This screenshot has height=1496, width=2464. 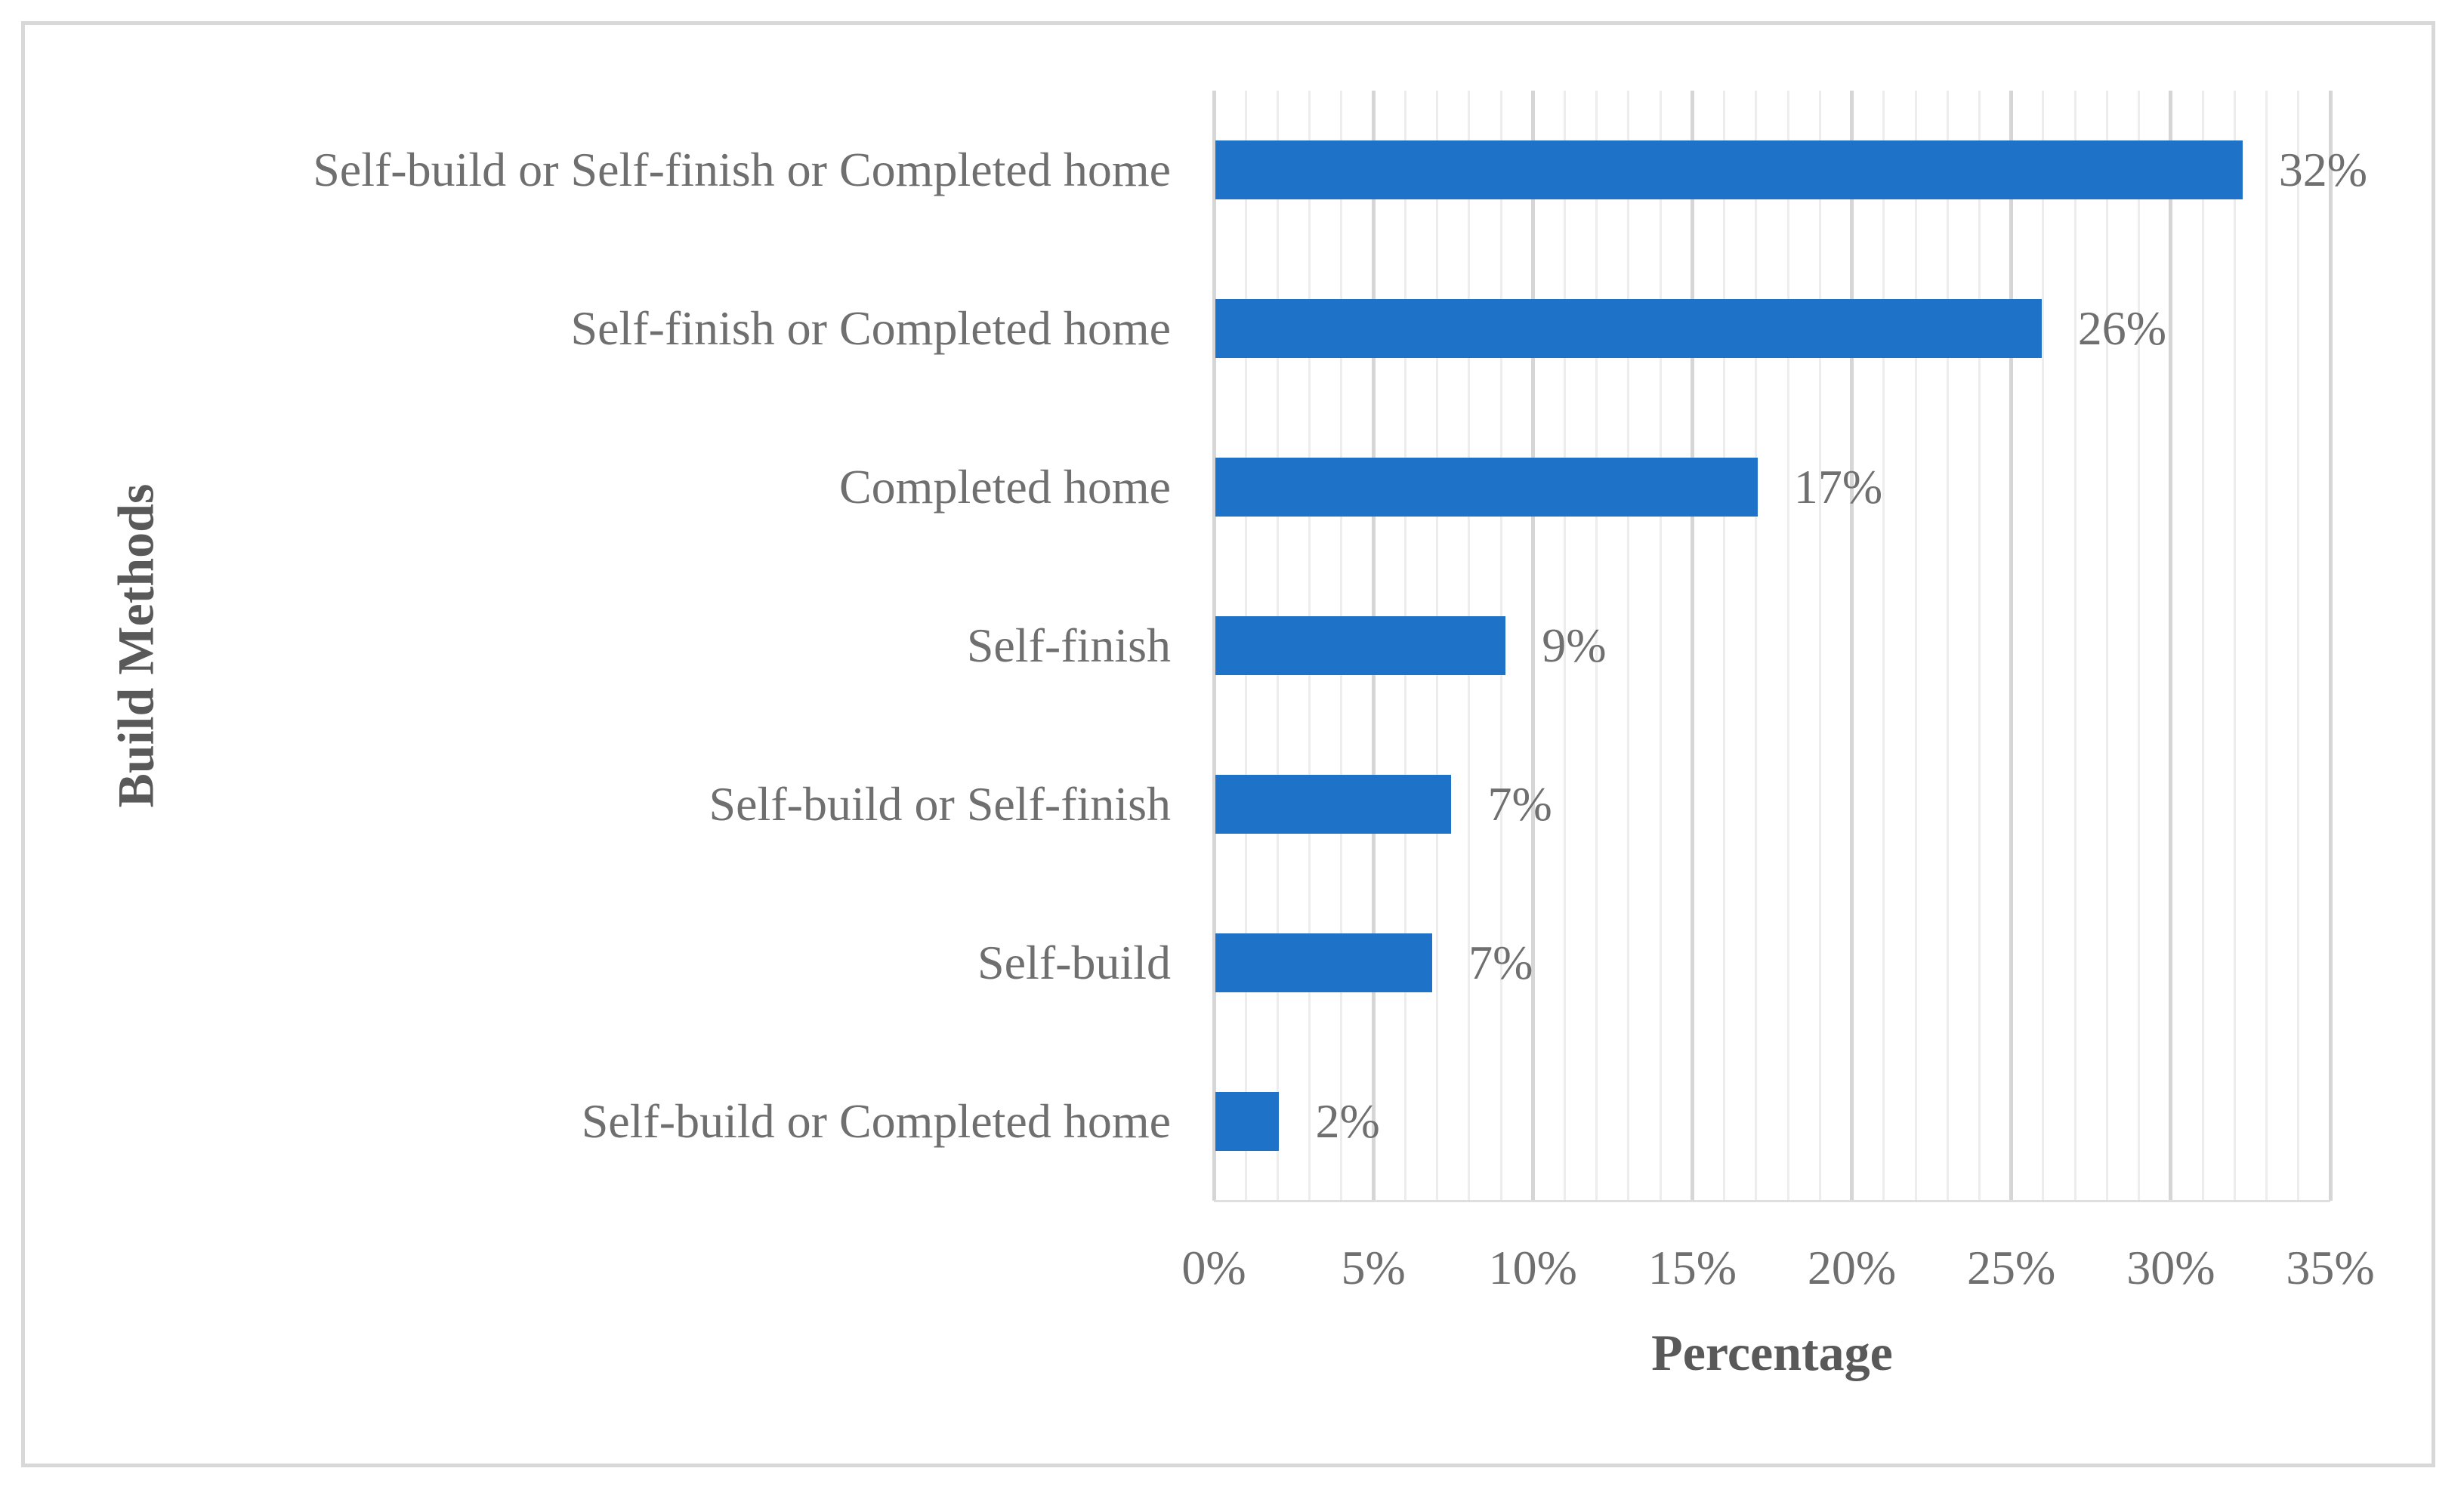 I want to click on bar-value-label: 32%, so click(x=2323, y=170).